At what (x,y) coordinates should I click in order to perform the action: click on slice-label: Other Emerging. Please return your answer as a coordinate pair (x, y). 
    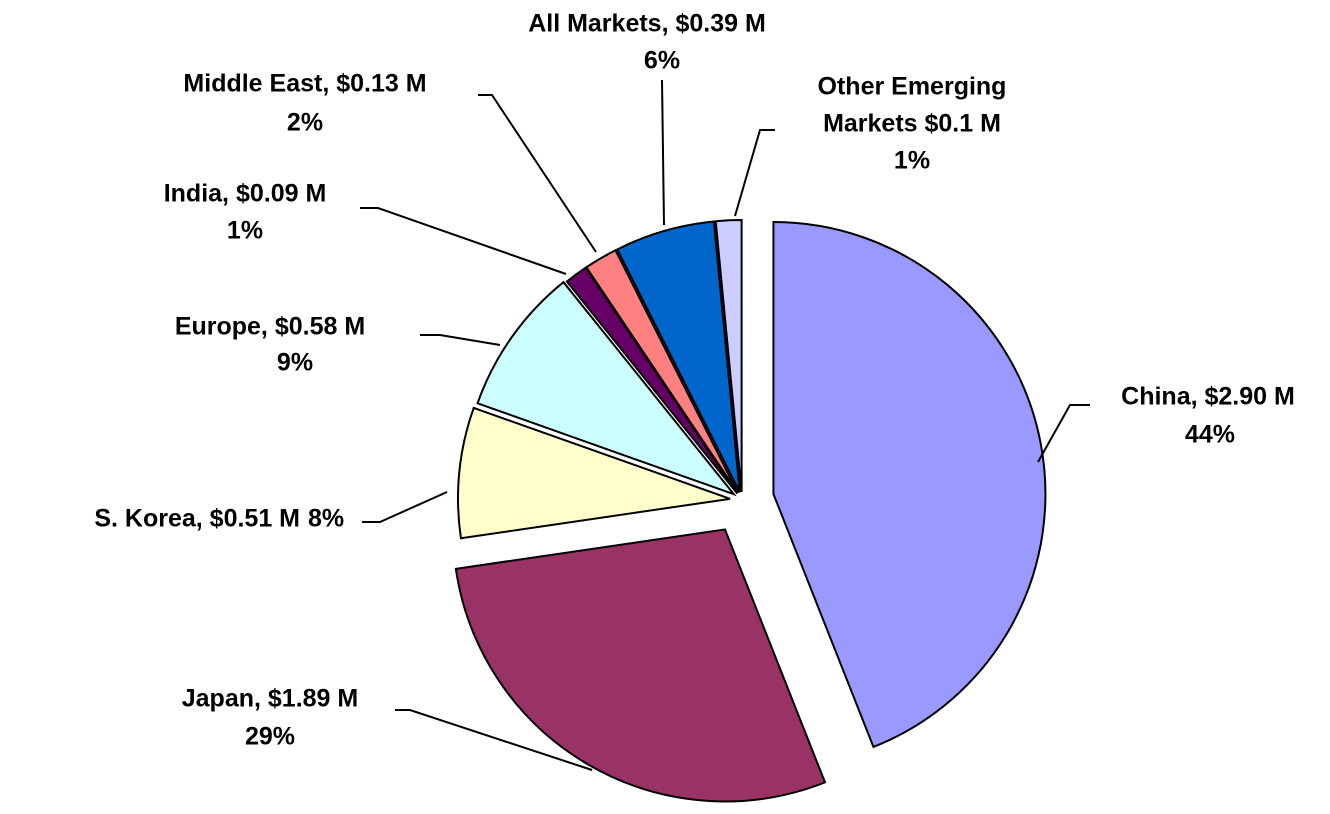
    Looking at the image, I should click on (912, 87).